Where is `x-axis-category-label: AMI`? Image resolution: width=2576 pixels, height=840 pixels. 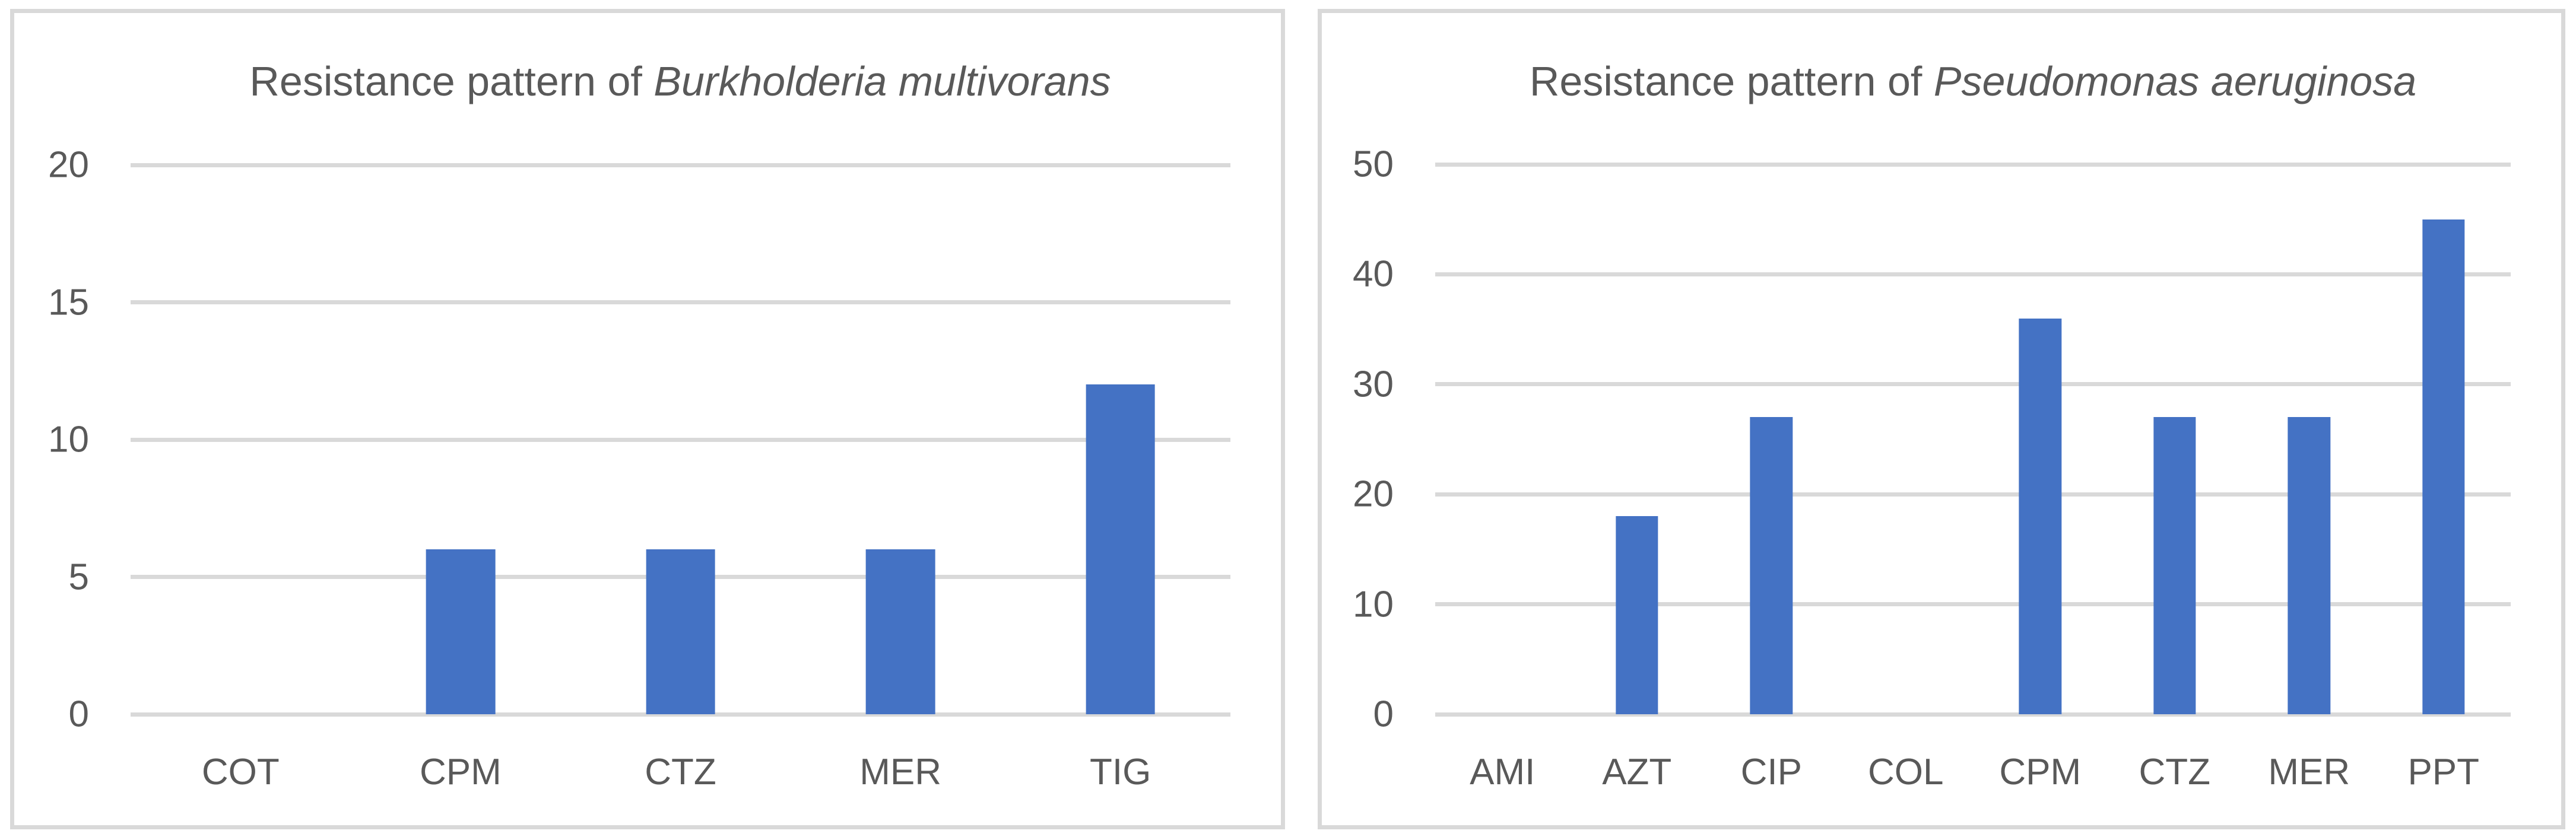 x-axis-category-label: AMI is located at coordinates (1503, 772).